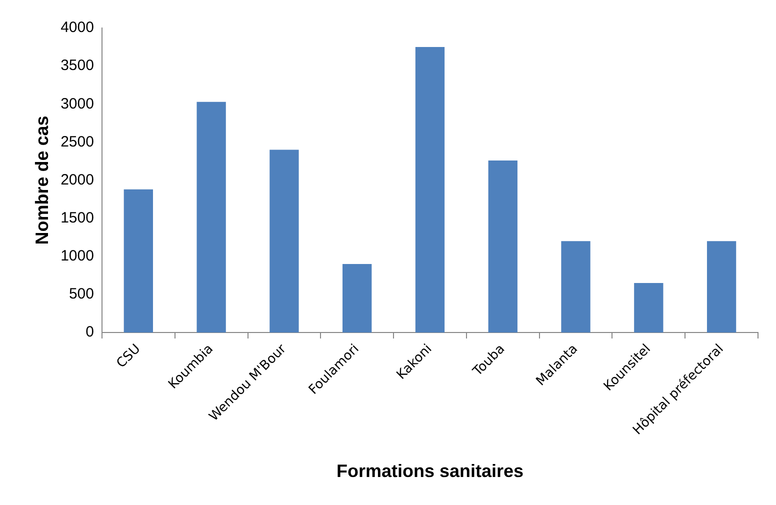 This screenshot has height=505, width=776. I want to click on y-tick-label: 0, so click(90, 332).